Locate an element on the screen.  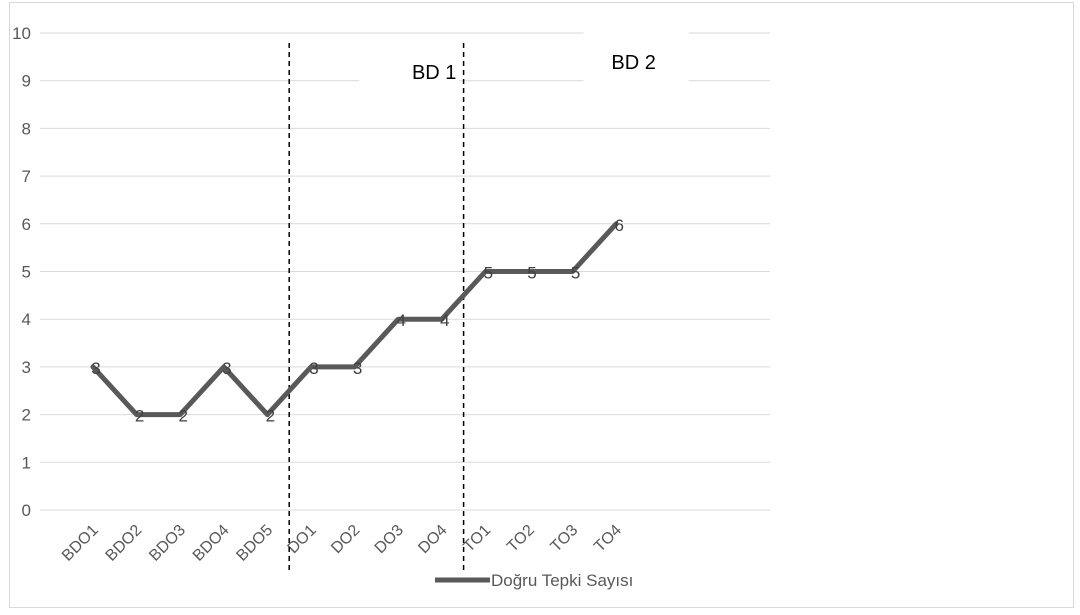
x-tick-label: DO4 is located at coordinates (432, 539).